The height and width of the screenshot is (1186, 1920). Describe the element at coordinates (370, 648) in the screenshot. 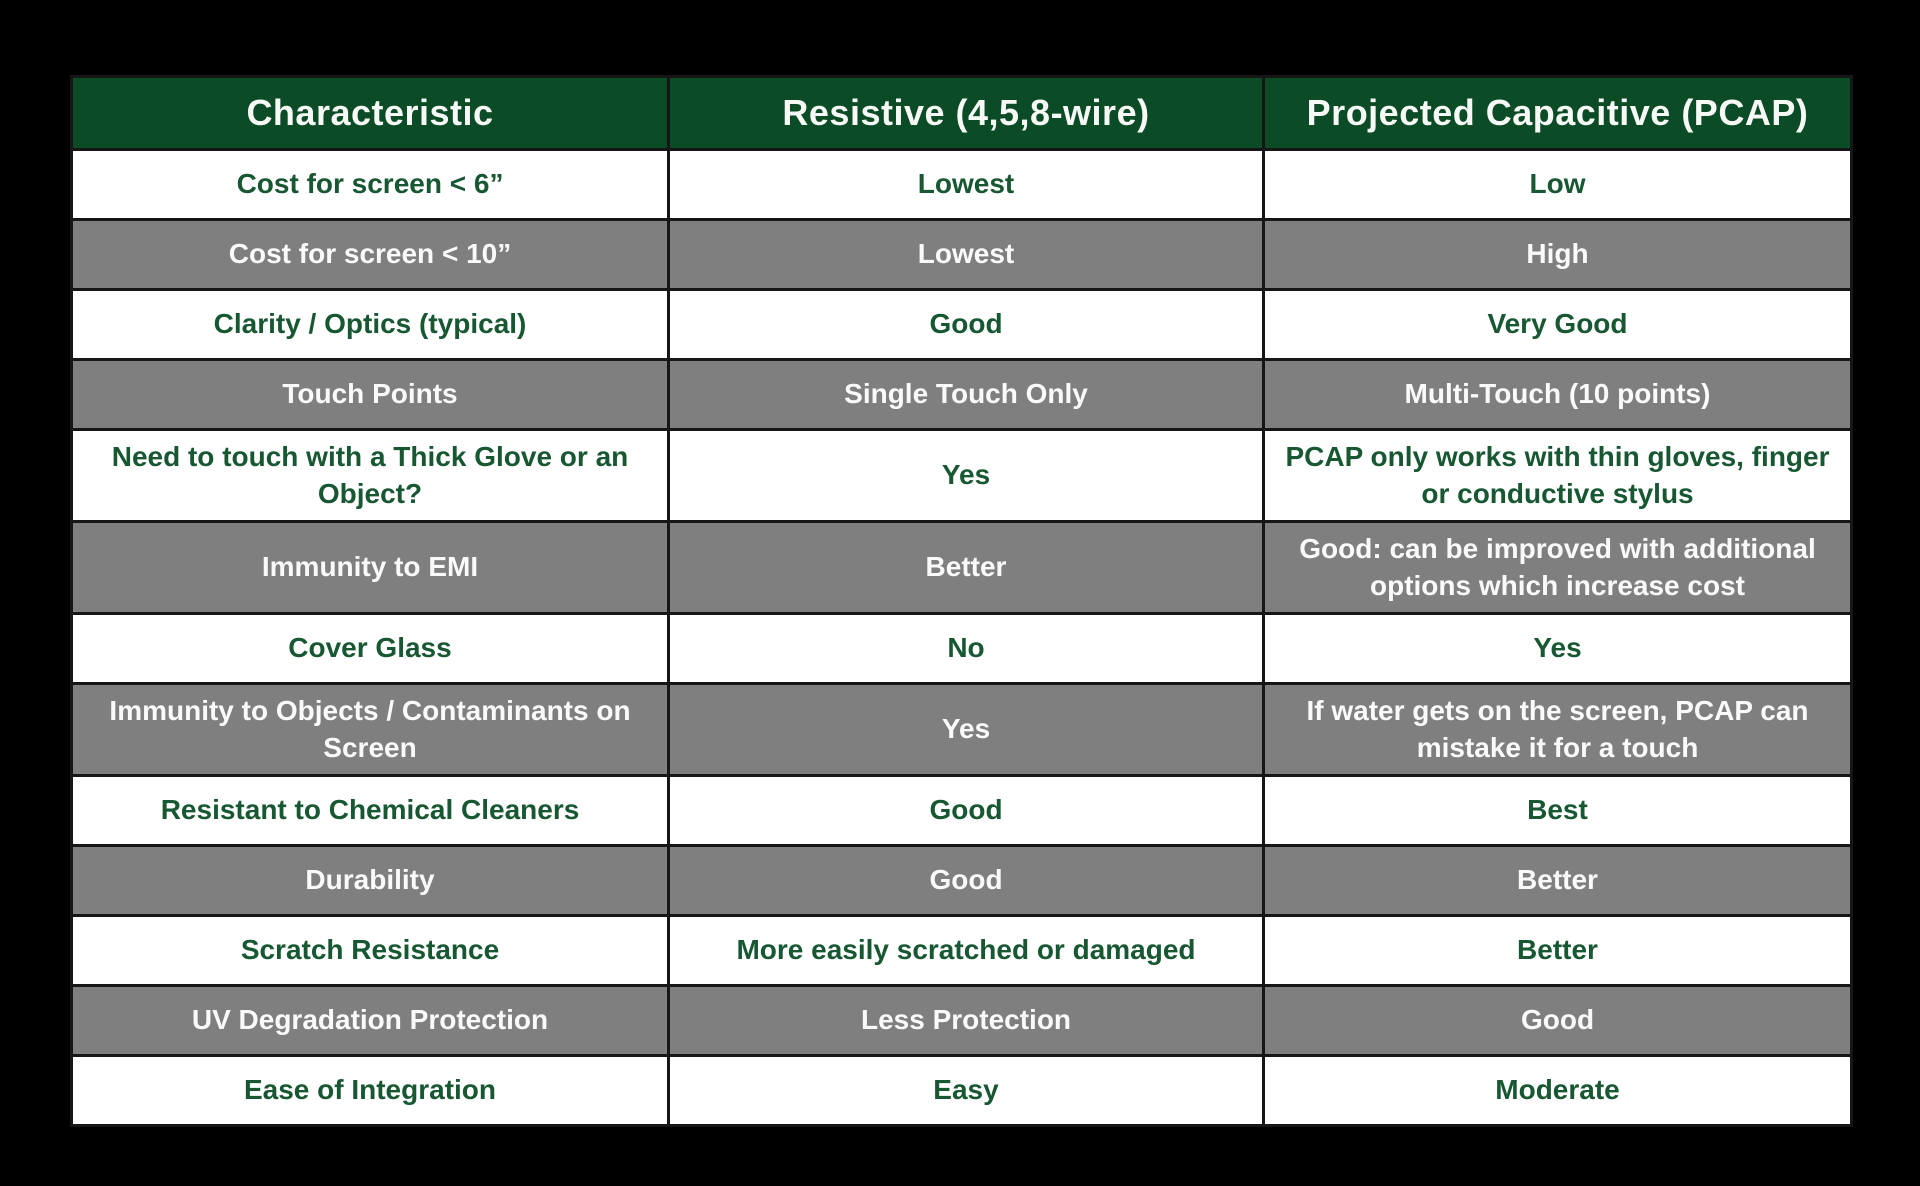

I see `row-label: Cover Glass` at that location.